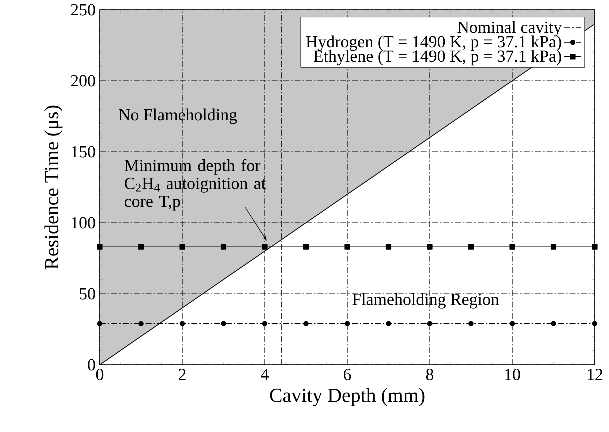 The height and width of the screenshot is (432, 609). I want to click on legend-label: Hydrogen (T = 1490 K, p = 37.1 kPa), so click(434, 44).